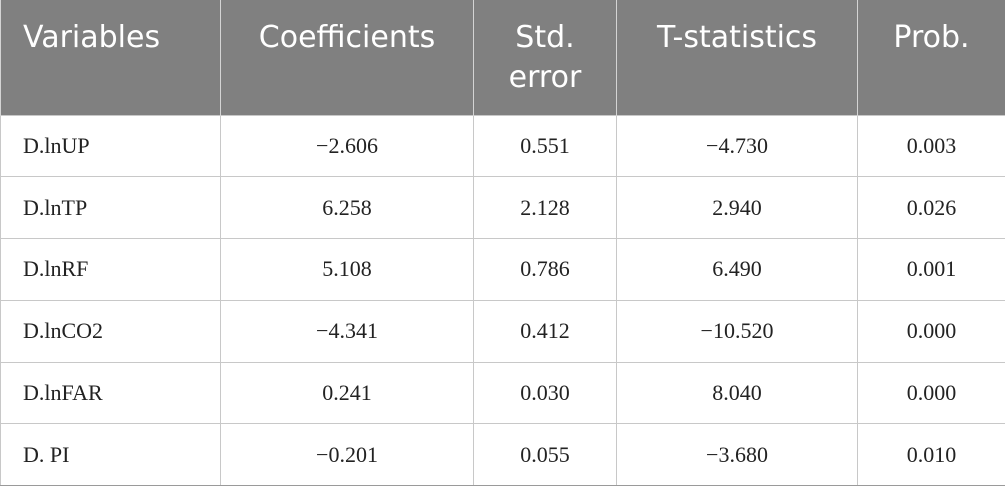 The width and height of the screenshot is (1005, 503). What do you see at coordinates (347, 269) in the screenshot?
I see `cell-coefficient: 5.108` at bounding box center [347, 269].